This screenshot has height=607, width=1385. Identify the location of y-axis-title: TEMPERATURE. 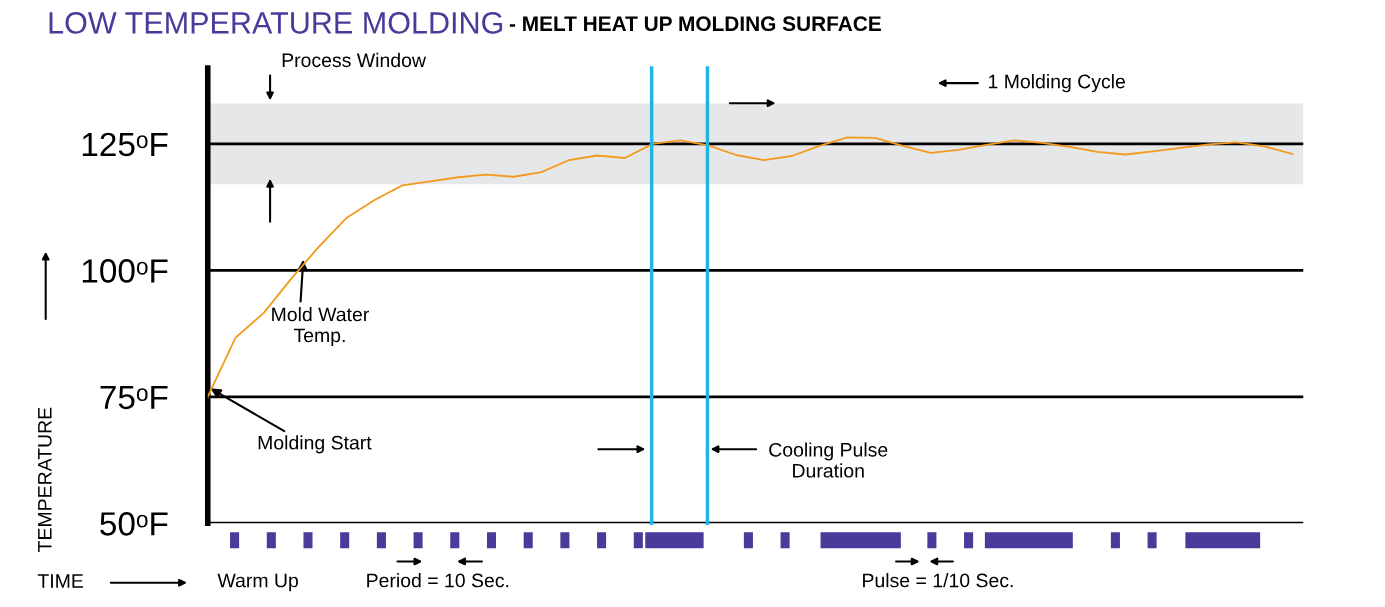
(45, 479).